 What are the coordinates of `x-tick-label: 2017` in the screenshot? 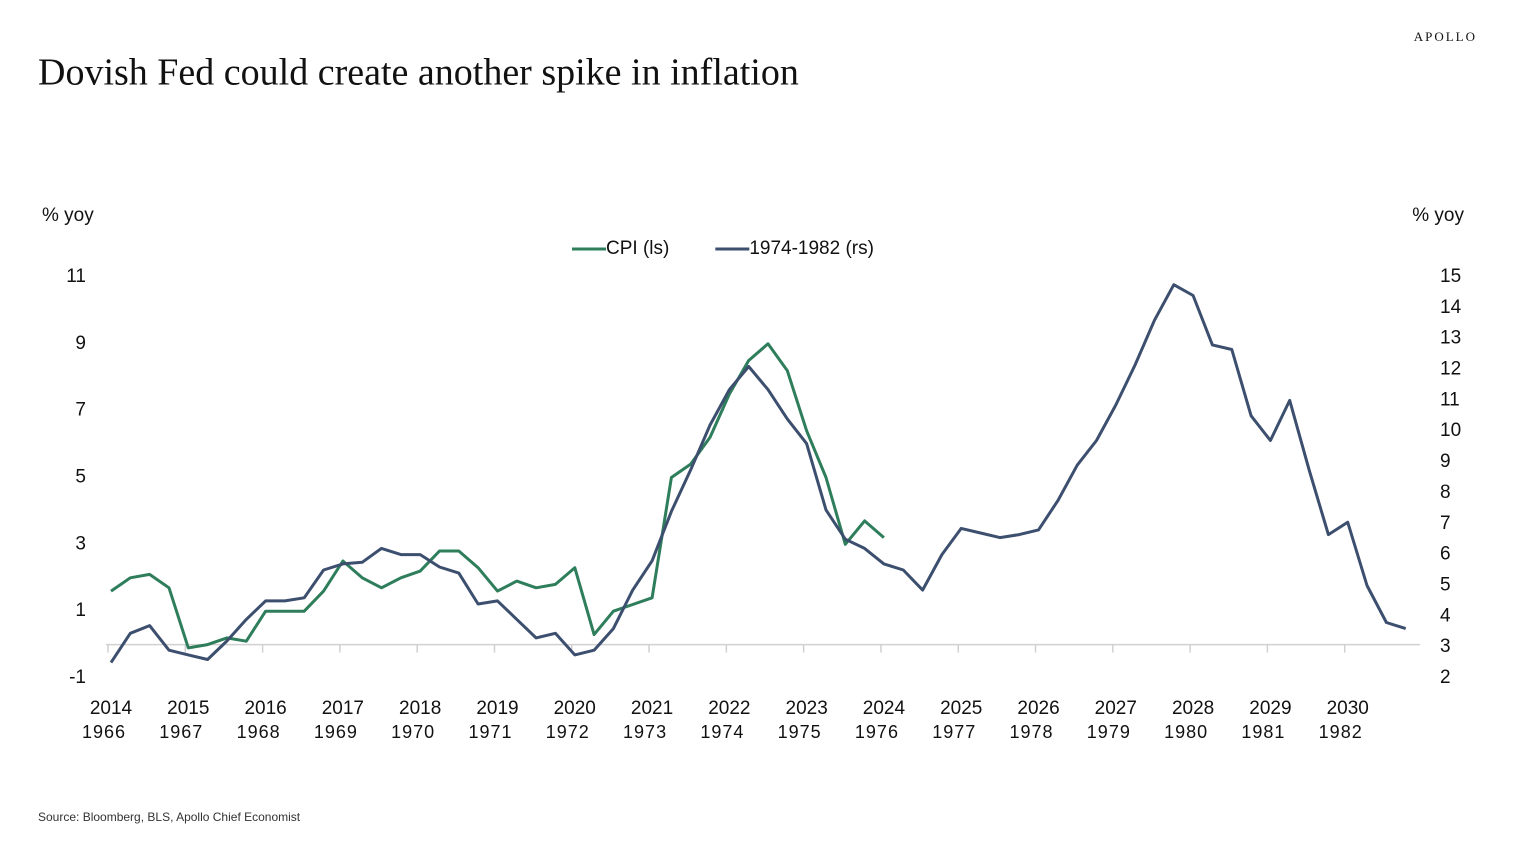 It's located at (343, 708).